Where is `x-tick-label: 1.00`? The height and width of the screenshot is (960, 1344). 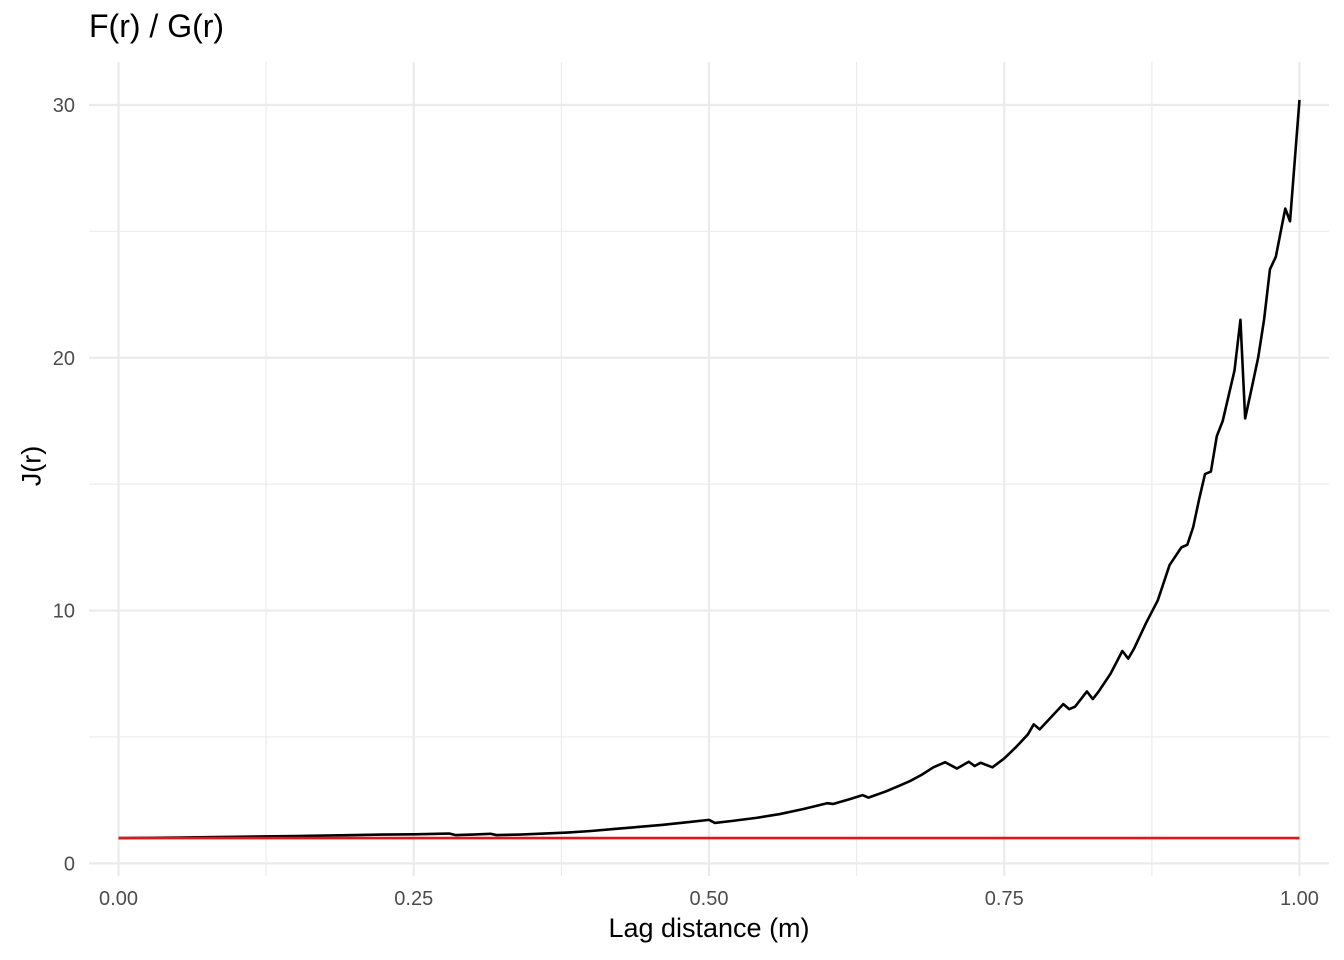
x-tick-label: 1.00 is located at coordinates (1299, 899).